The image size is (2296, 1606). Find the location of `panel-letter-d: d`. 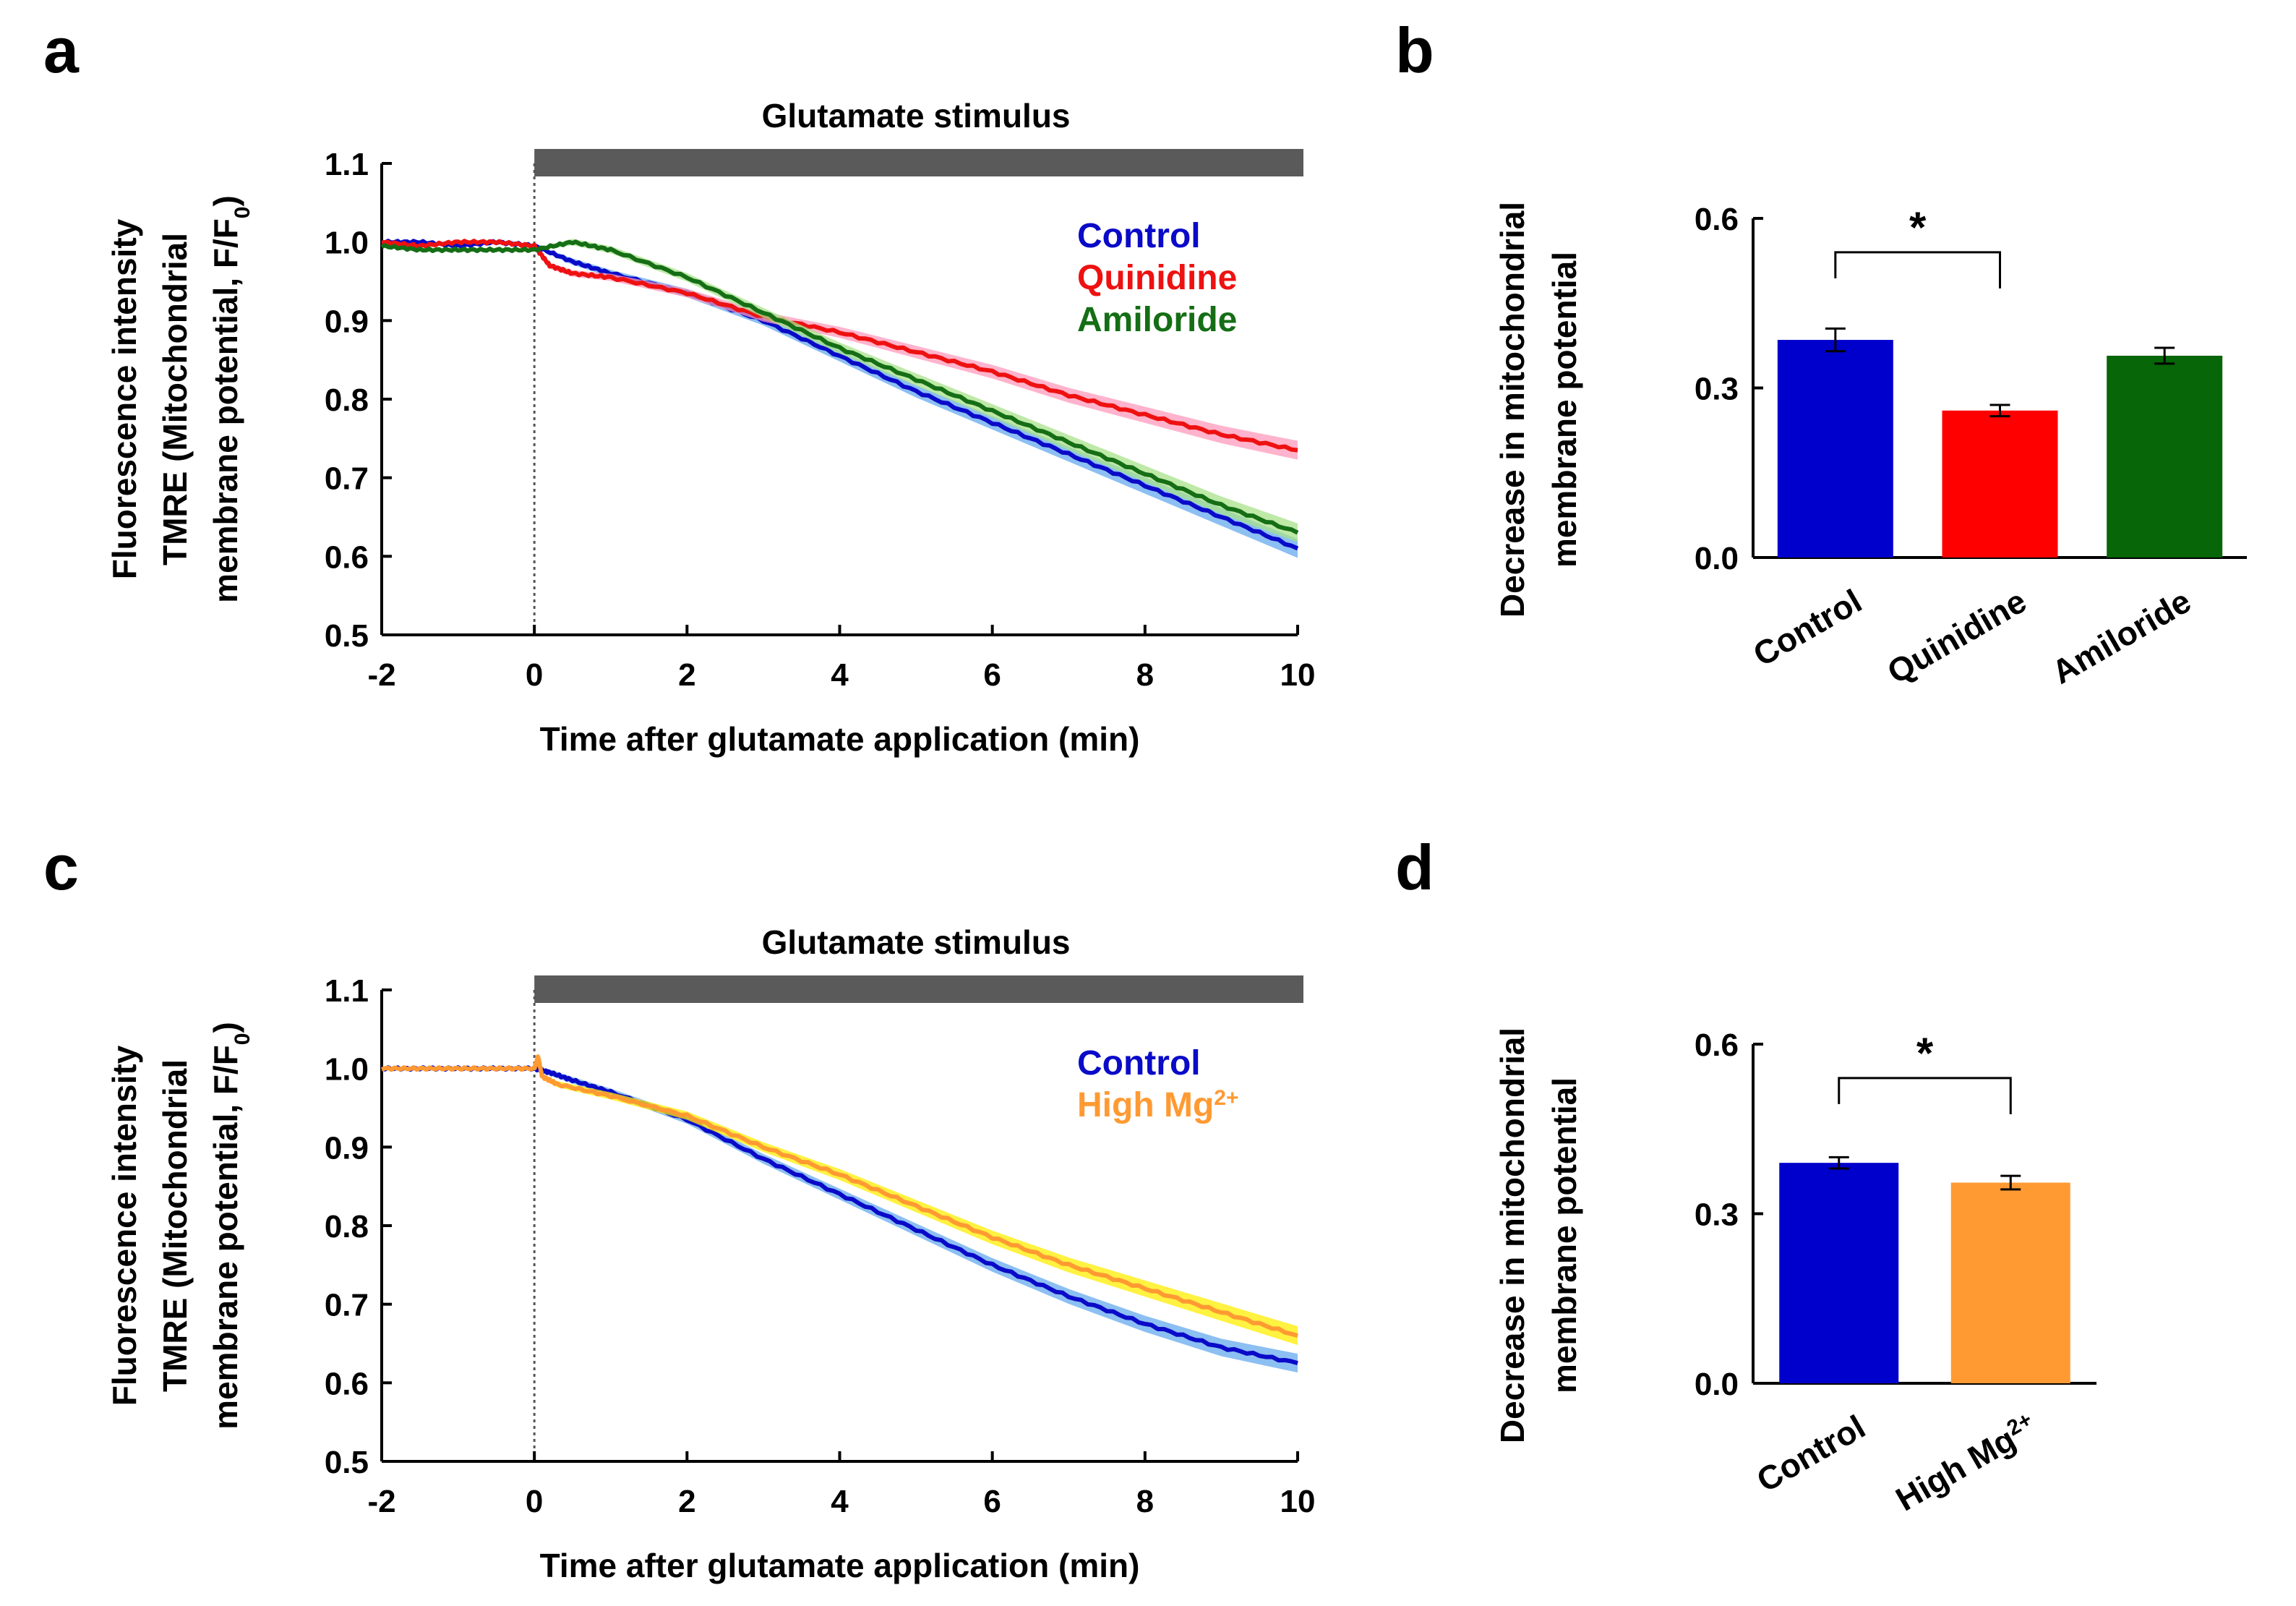

panel-letter-d: d is located at coordinates (1414, 867).